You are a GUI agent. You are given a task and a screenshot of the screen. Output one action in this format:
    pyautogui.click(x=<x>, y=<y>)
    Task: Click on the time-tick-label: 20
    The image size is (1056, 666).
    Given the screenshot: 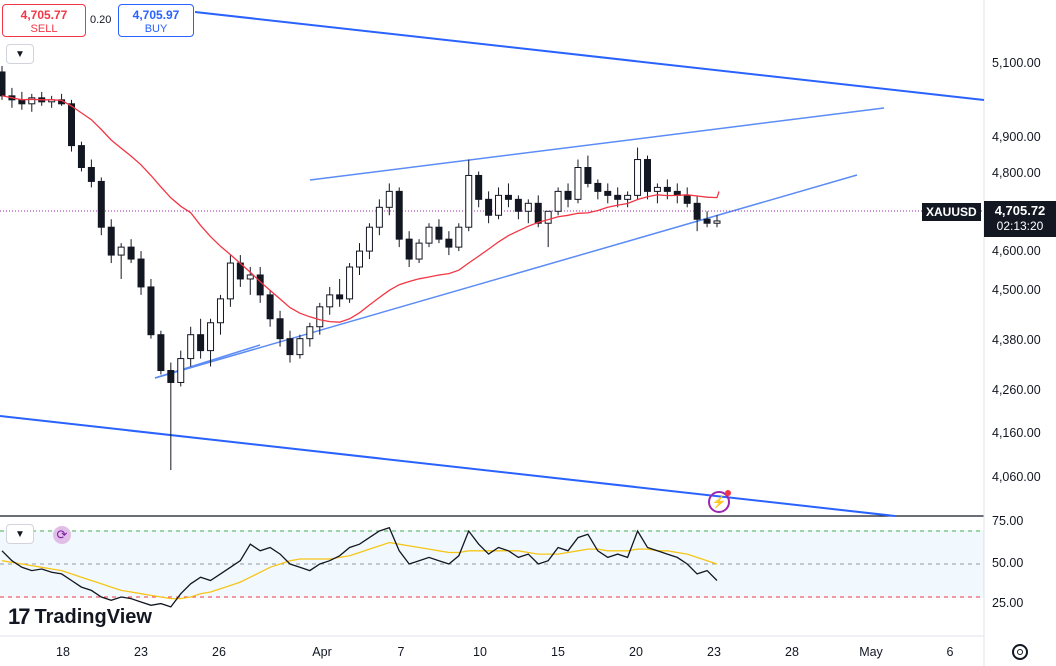 What is the action you would take?
    pyautogui.click(x=636, y=652)
    